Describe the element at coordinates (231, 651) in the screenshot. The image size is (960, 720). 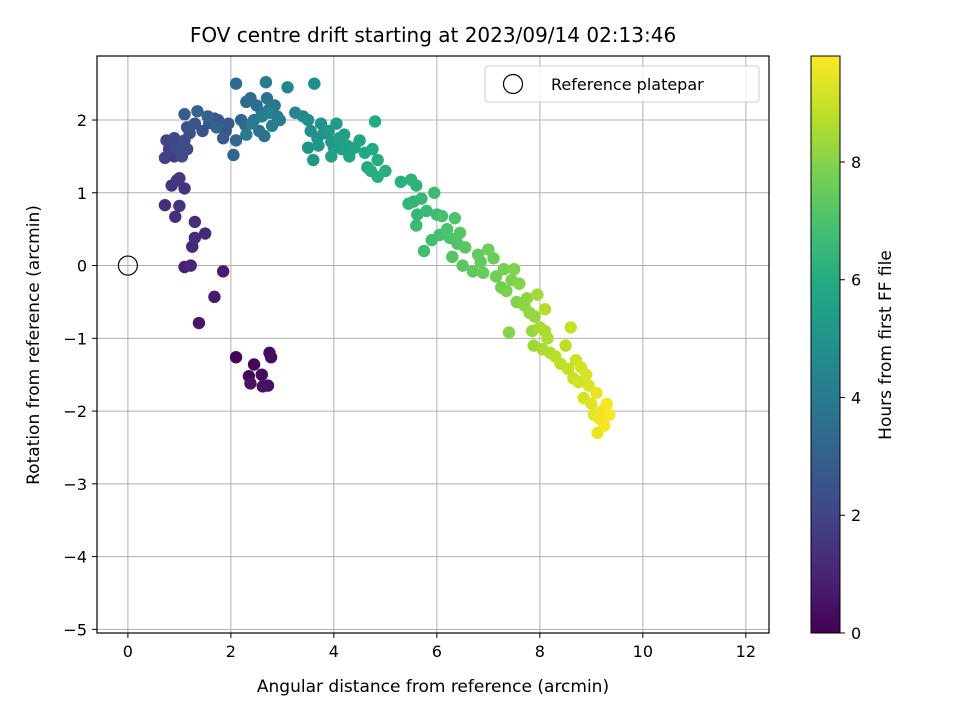
I see `x-tick-label: 2` at that location.